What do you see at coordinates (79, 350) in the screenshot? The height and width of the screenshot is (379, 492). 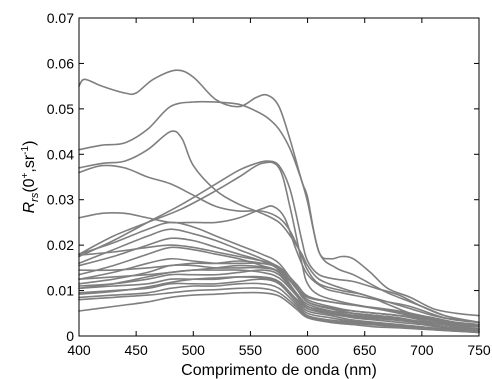 I see `x-tick-label-400: 400` at bounding box center [79, 350].